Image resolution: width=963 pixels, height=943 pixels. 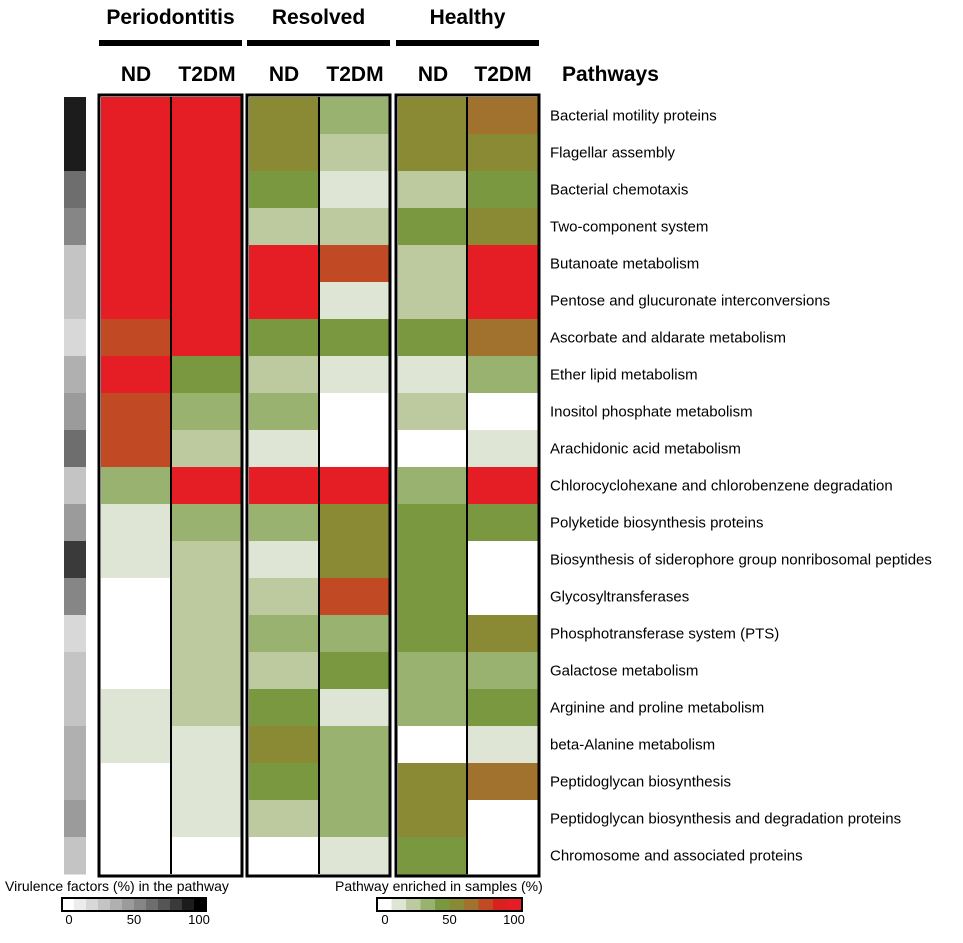 I want to click on virulence-legend-tick: 100, so click(x=199, y=919).